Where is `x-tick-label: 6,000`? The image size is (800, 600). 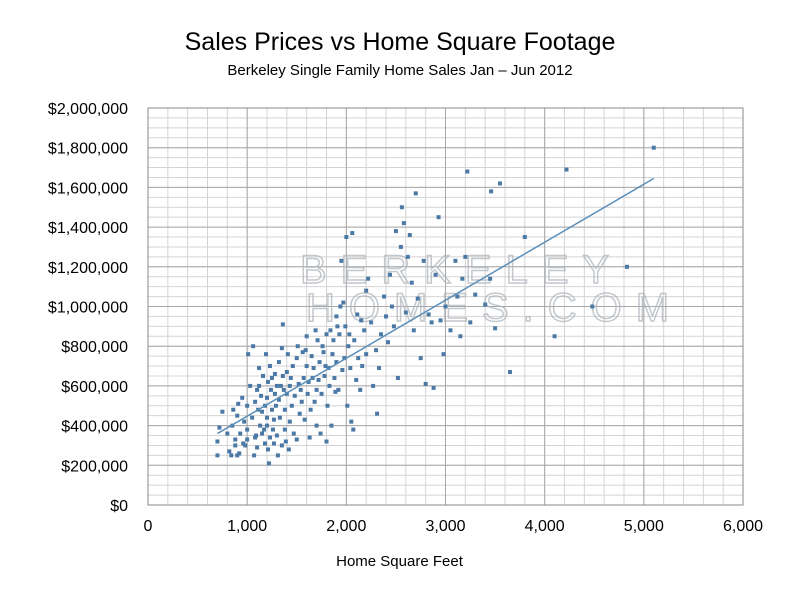
x-tick-label: 6,000 is located at coordinates (743, 526).